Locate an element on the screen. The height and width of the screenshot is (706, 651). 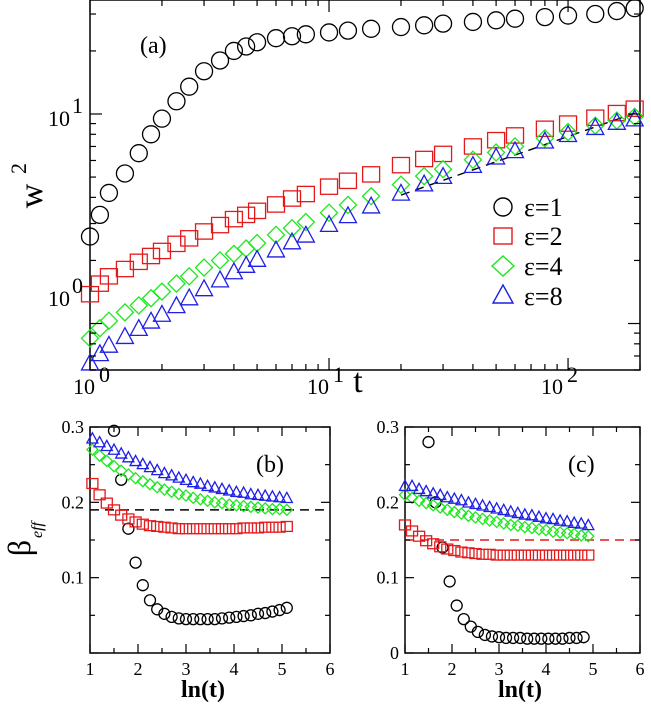
panel-c-xtick-label: 4 is located at coordinates (546, 669).